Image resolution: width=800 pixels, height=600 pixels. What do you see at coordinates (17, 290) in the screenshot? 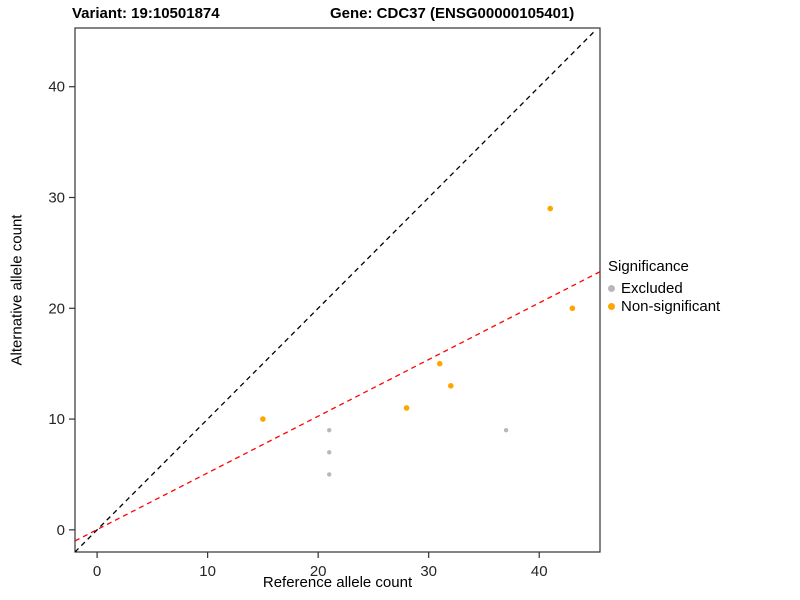
I see `y-axis-label: Alternative allele count` at bounding box center [17, 290].